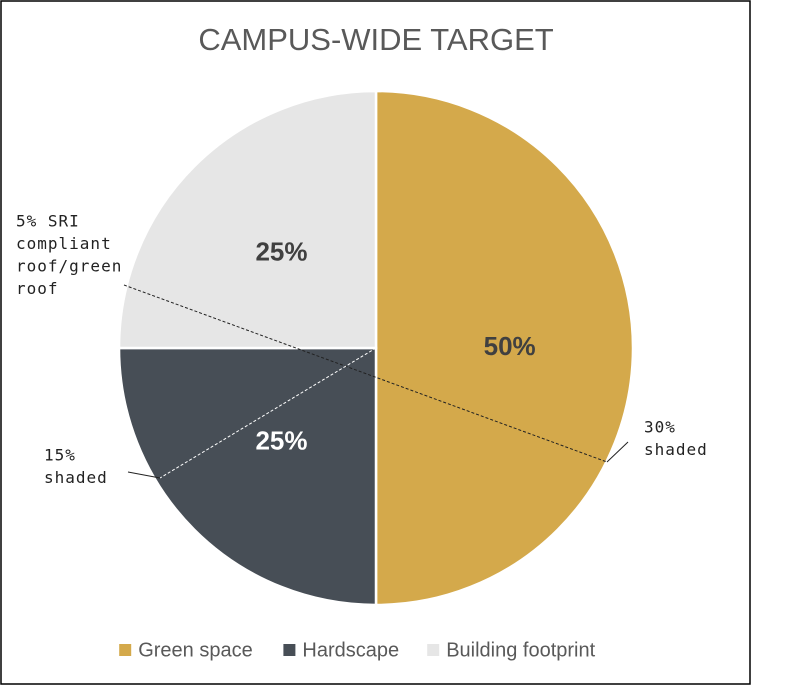 Image resolution: width=794 pixels, height=685 pixels. Describe the element at coordinates (195, 650) in the screenshot. I see `legend-label: Green space` at that location.